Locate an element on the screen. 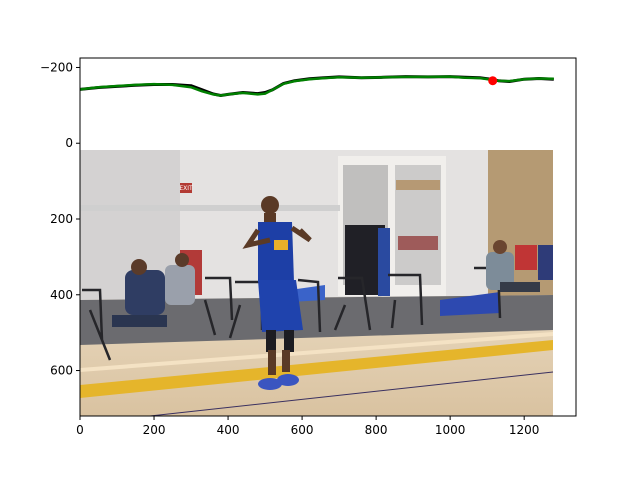 This screenshot has height=480, width=640. point-layer is located at coordinates (493, 81).